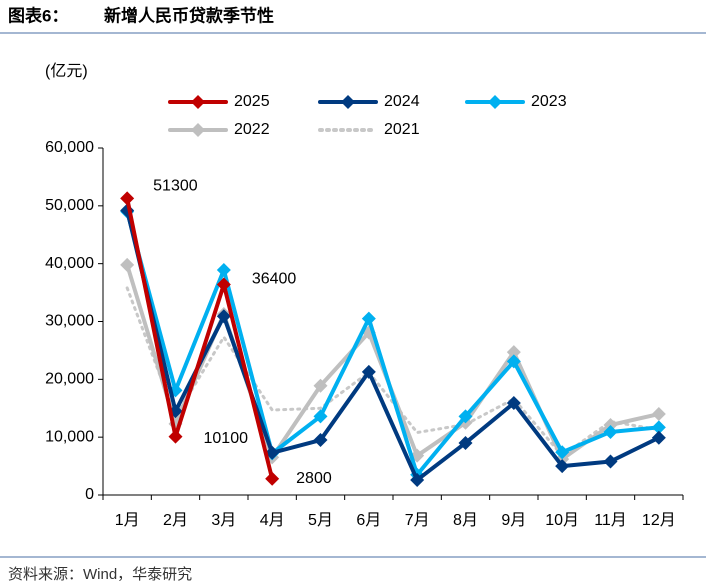 The image size is (706, 588). Describe the element at coordinates (38, 15) in the screenshot. I see `figure-label: 图表6：` at that location.